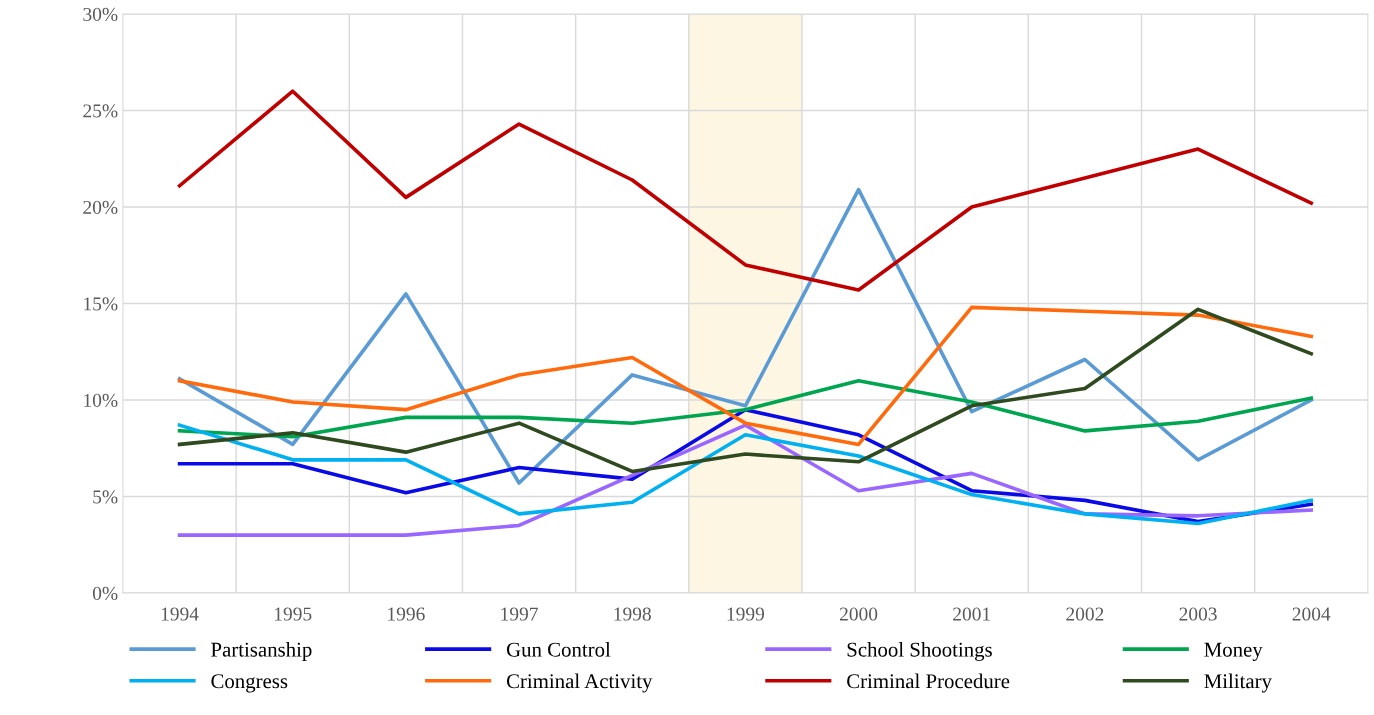 This screenshot has height=715, width=1374. I want to click on y-tick-label: 30%, so click(100, 14).